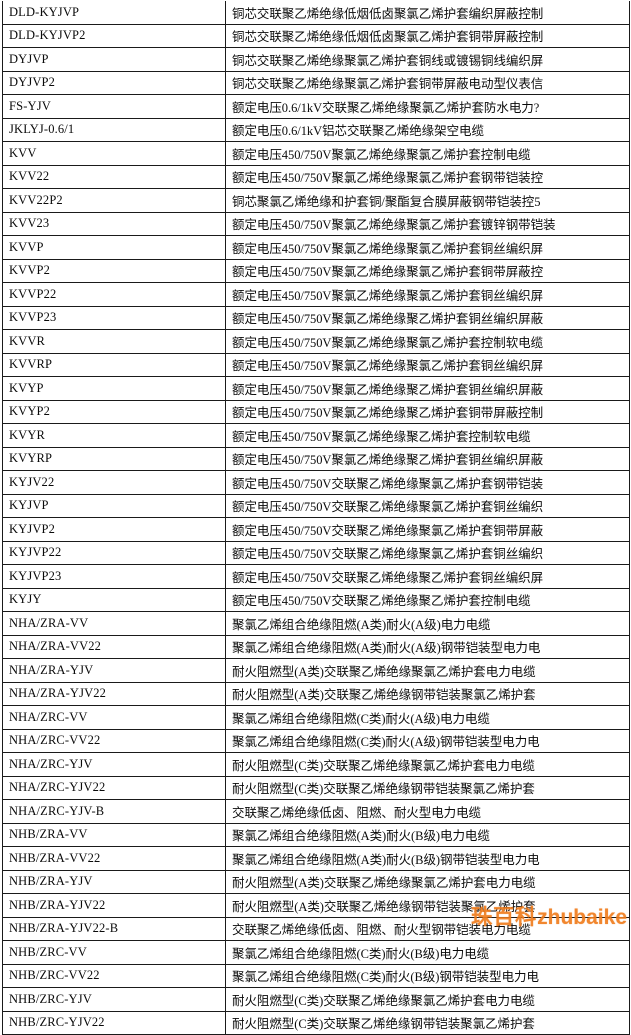  I want to click on cable-description-cell: 铜芯交联聚乙烯绝缘低烟低卤聚氯乙烯护套编织屏蔽控制, so click(427, 12).